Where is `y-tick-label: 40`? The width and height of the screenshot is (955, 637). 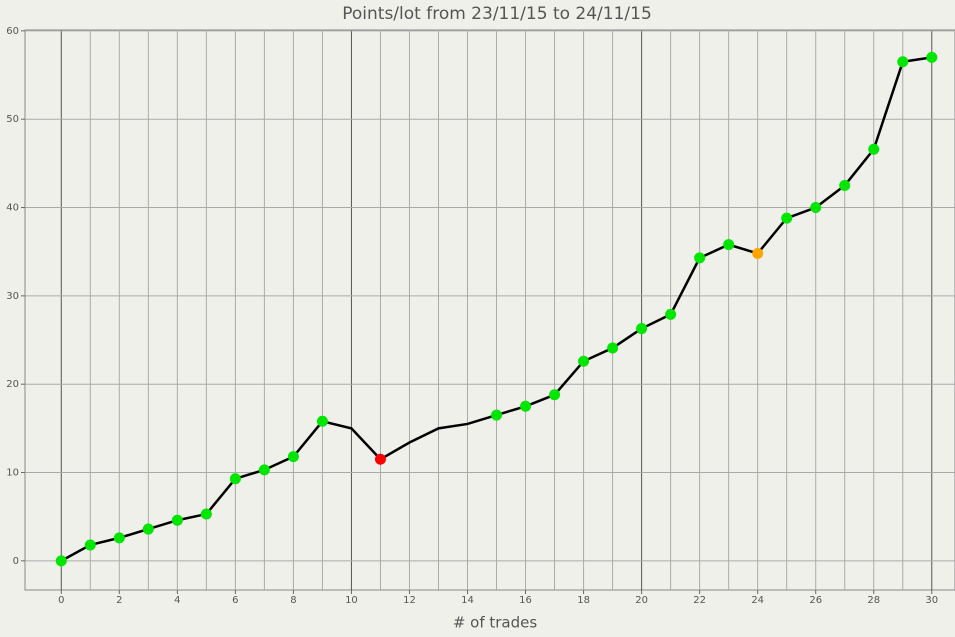 y-tick-label: 40 is located at coordinates (12, 208).